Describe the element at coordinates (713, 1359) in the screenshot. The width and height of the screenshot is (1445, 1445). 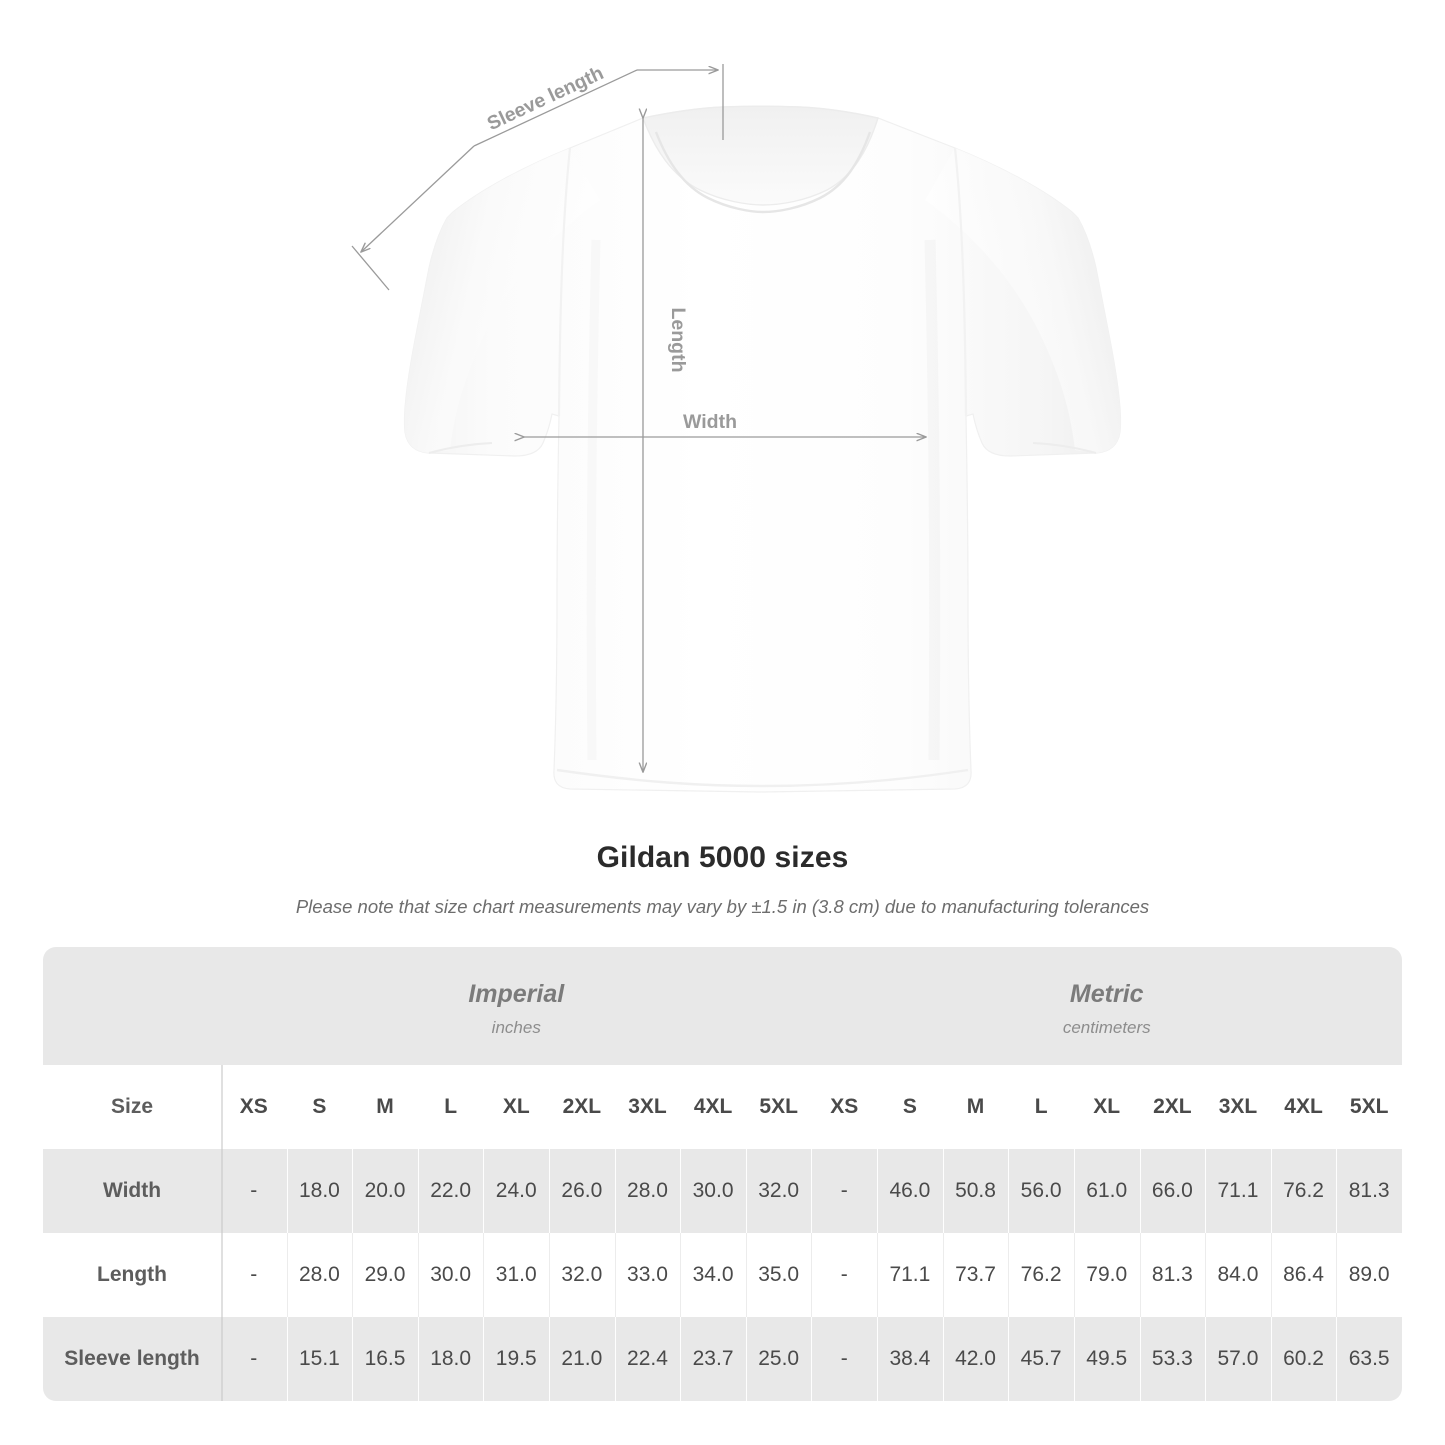
I see `cell-sleeve-length-imperial-4xl: 23.7` at that location.